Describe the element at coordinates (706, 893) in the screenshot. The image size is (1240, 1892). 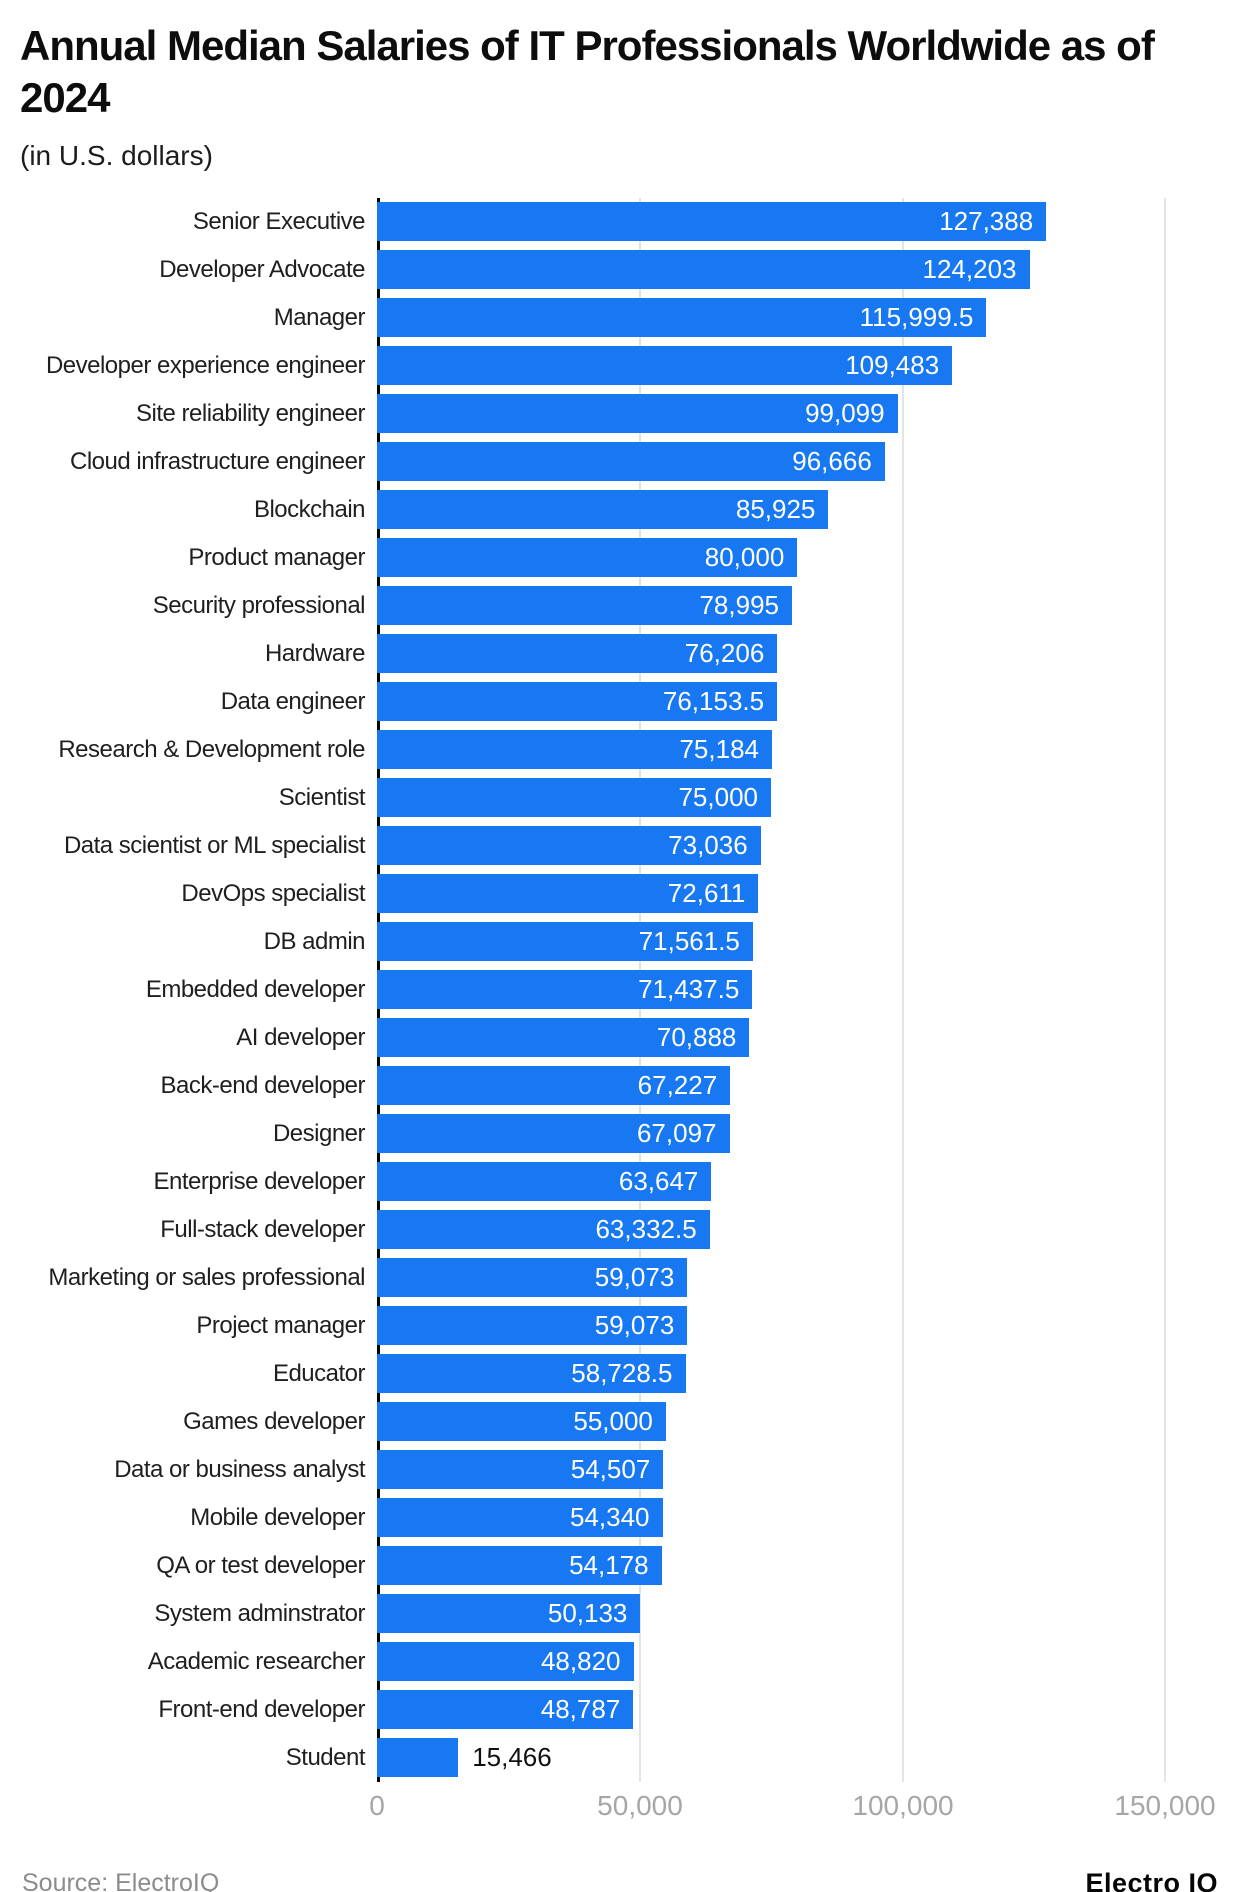
I see `value-label: 72,611` at that location.